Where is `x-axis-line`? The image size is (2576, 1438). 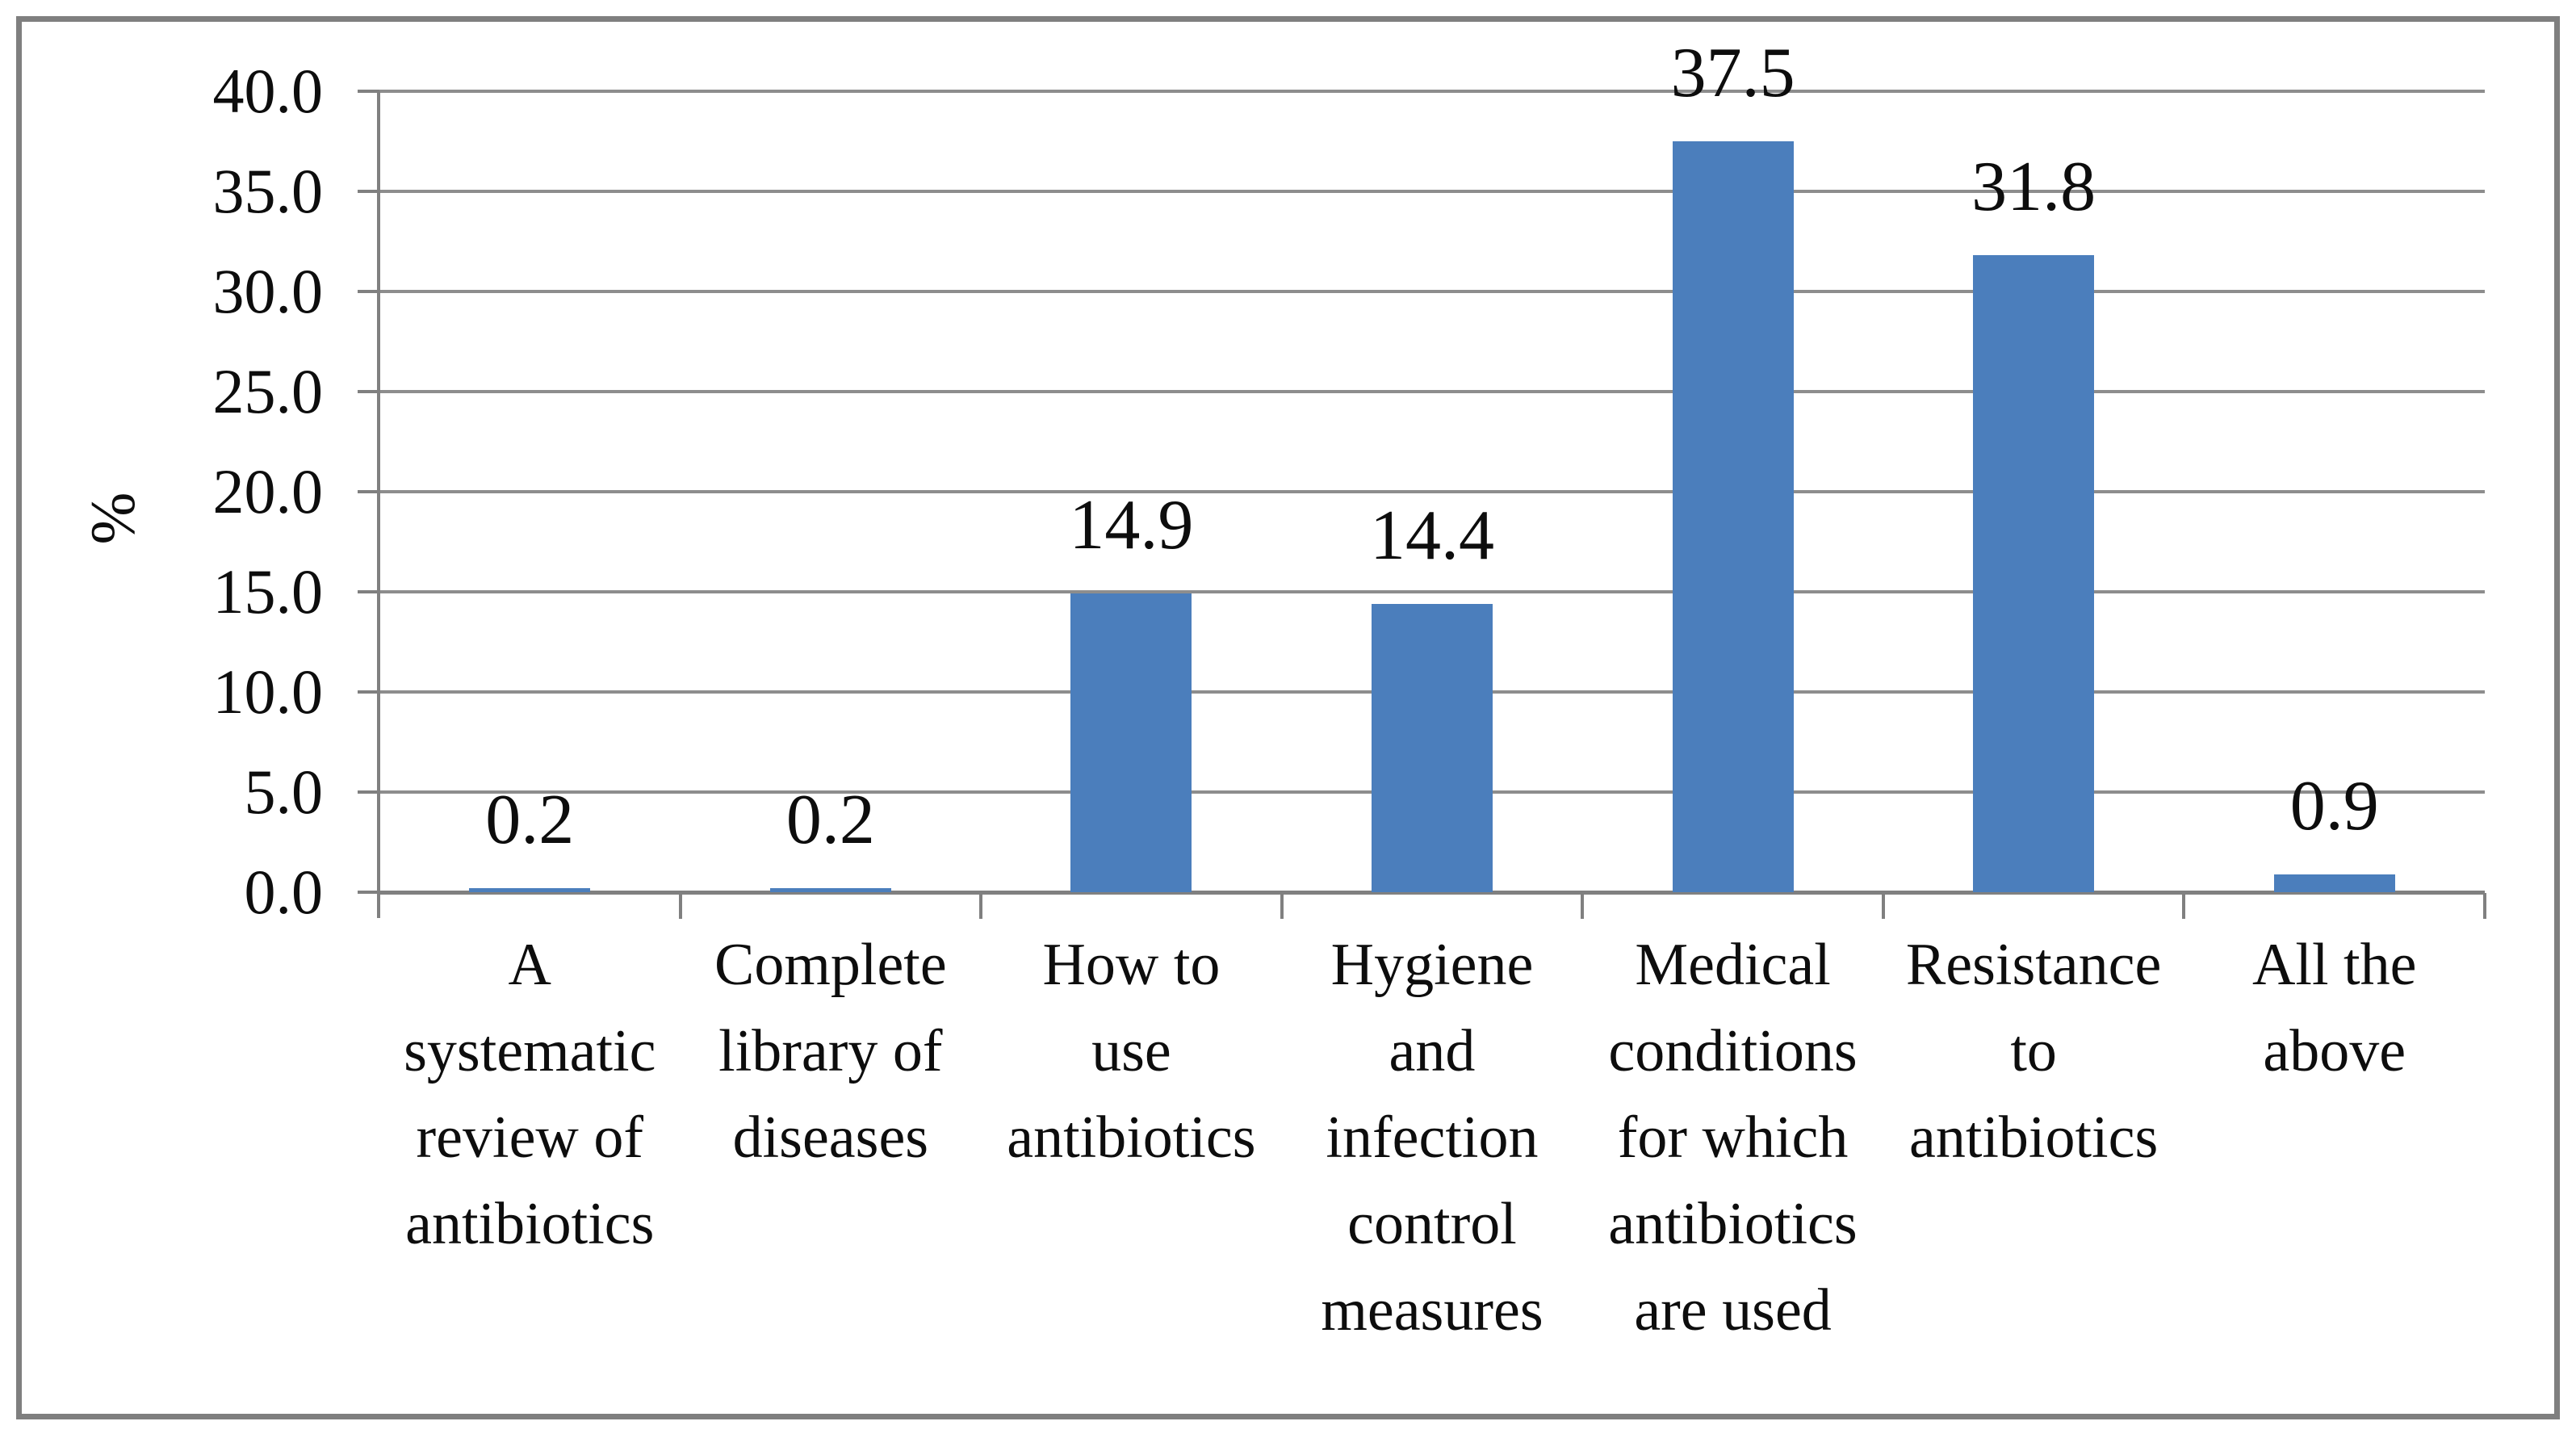 x-axis-line is located at coordinates (1432, 893).